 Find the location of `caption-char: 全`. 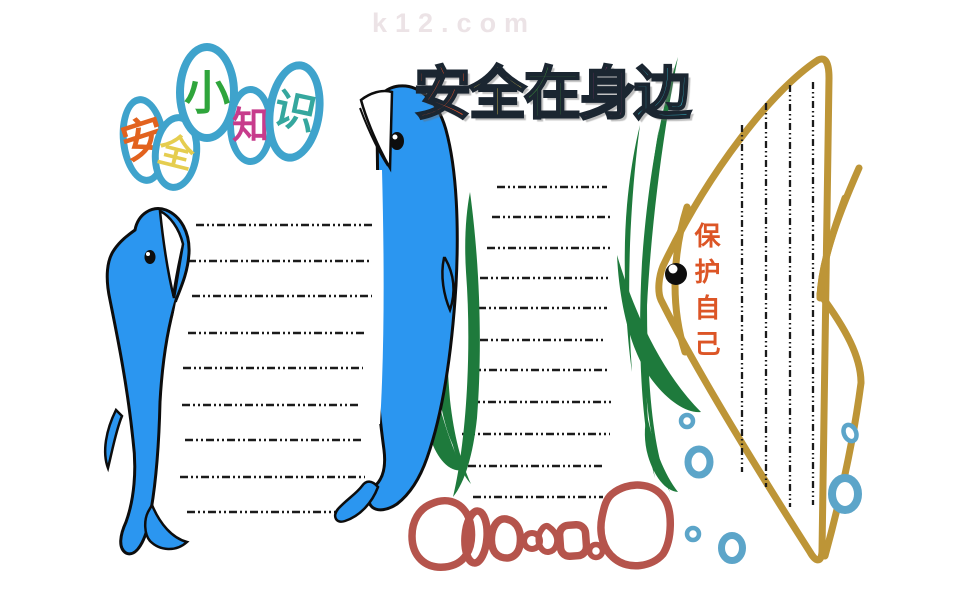

caption-char: 全 is located at coordinates (176, 152).